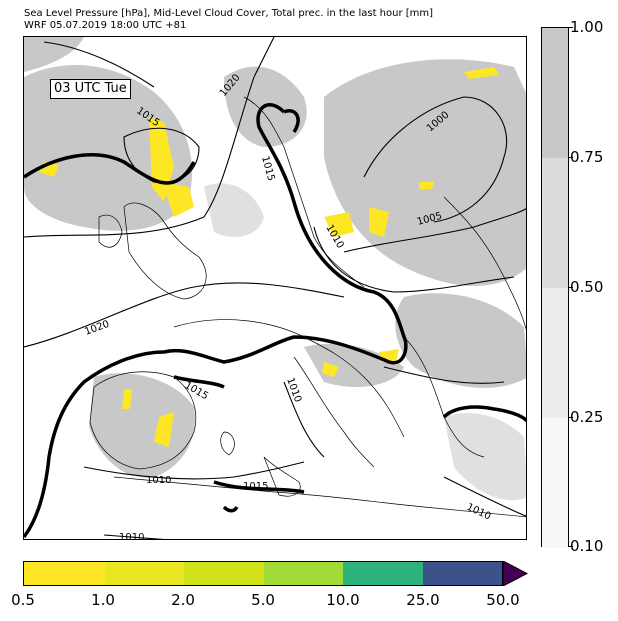 This screenshot has height=621, width=618. What do you see at coordinates (23, 600) in the screenshot?
I see `precip-tick-label: 0.5` at bounding box center [23, 600].